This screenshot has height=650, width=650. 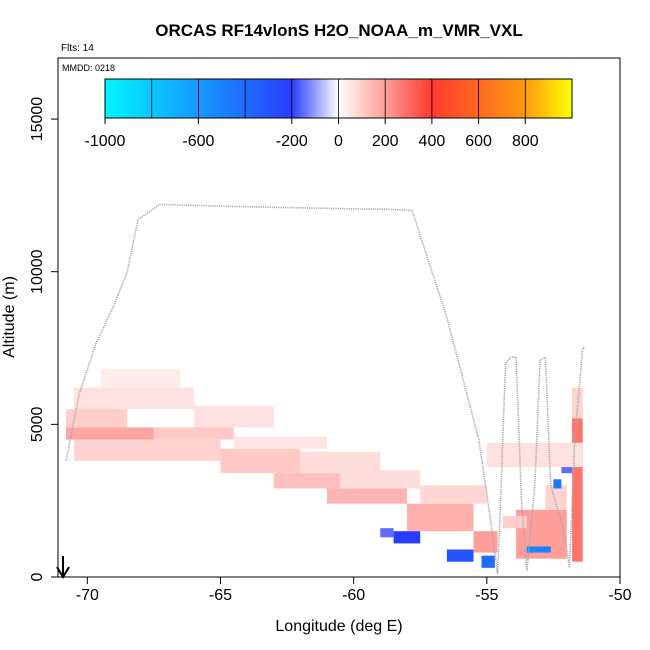 I want to click on colorbar-legend: -1000 -600 -200 0 200 400 600 800, so click(x=329, y=114).